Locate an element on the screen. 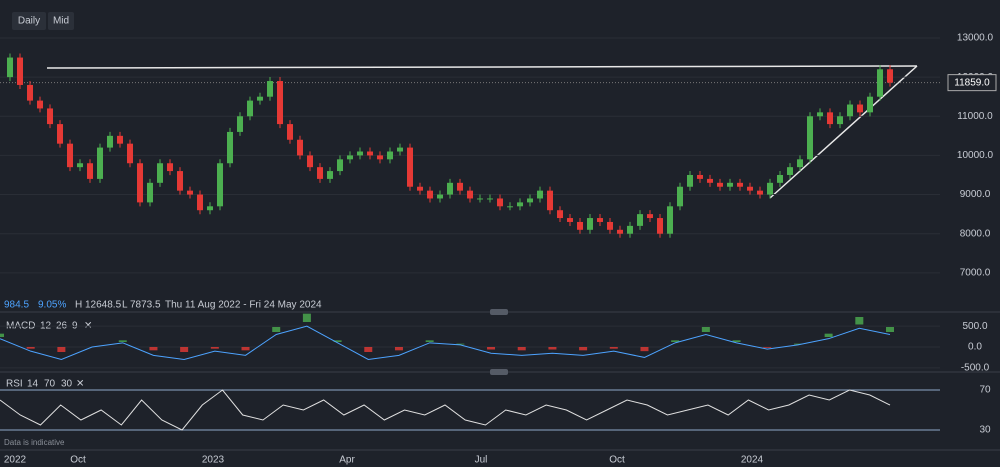 The height and width of the screenshot is (467, 1000). y-tick-label: 7000.0 is located at coordinates (975, 272).